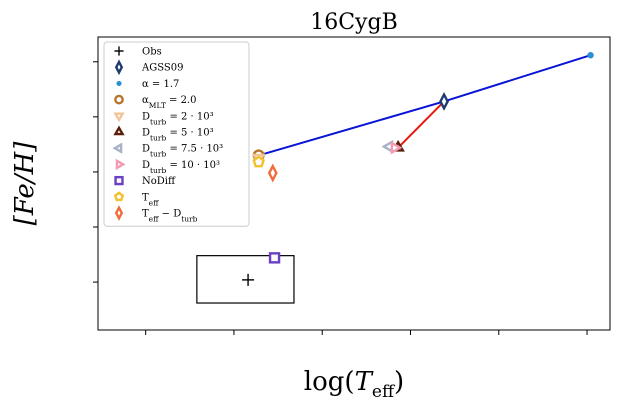 The image size is (619, 398). I want to click on legend-label-d-turb-10-10: Dturb = 10 · 10³, so click(181, 167).